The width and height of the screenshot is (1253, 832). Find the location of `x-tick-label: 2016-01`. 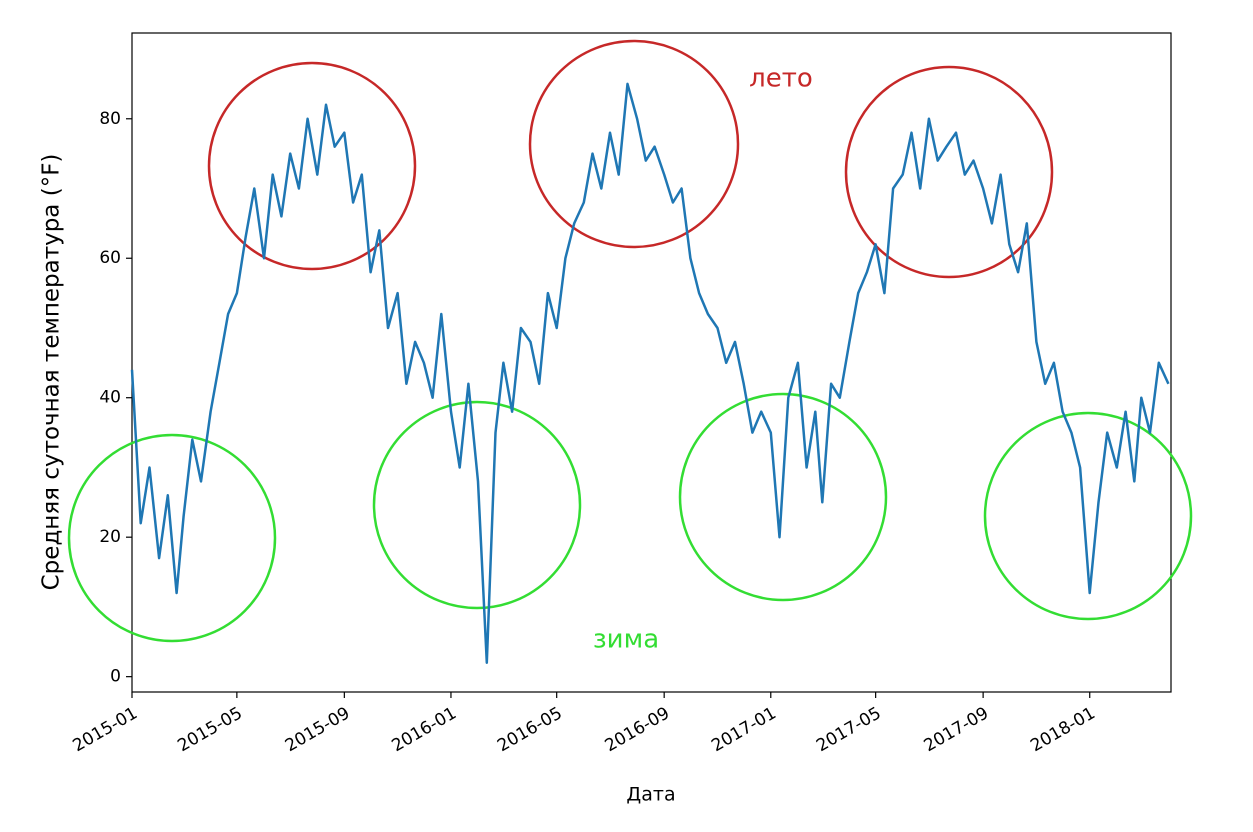

x-tick-label: 2016-01 is located at coordinates (424, 729).